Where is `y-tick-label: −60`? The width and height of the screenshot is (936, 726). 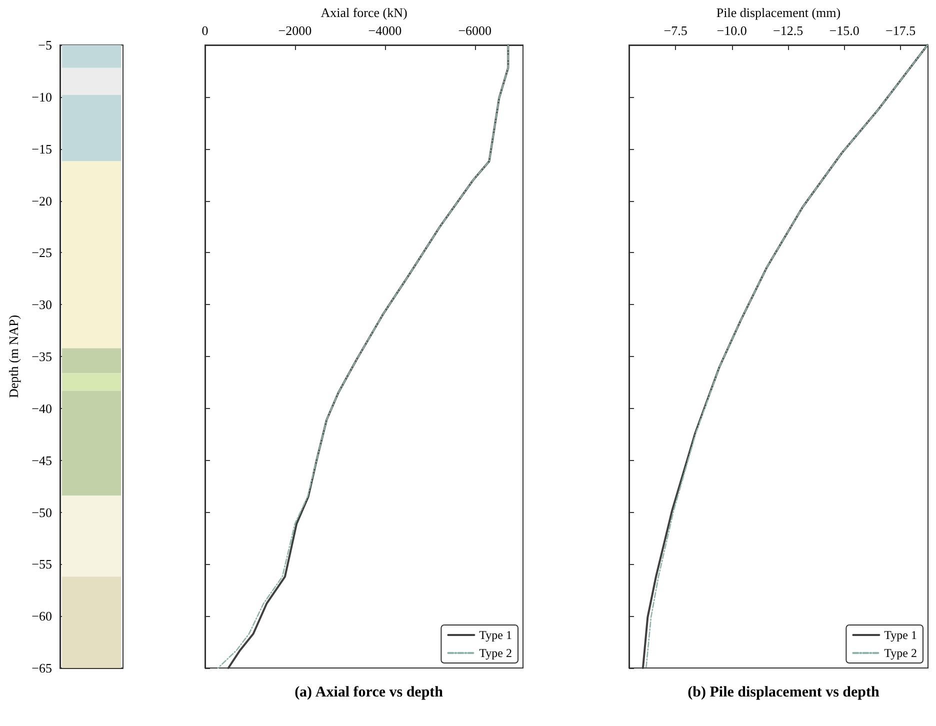 y-tick-label: −60 is located at coordinates (42, 616).